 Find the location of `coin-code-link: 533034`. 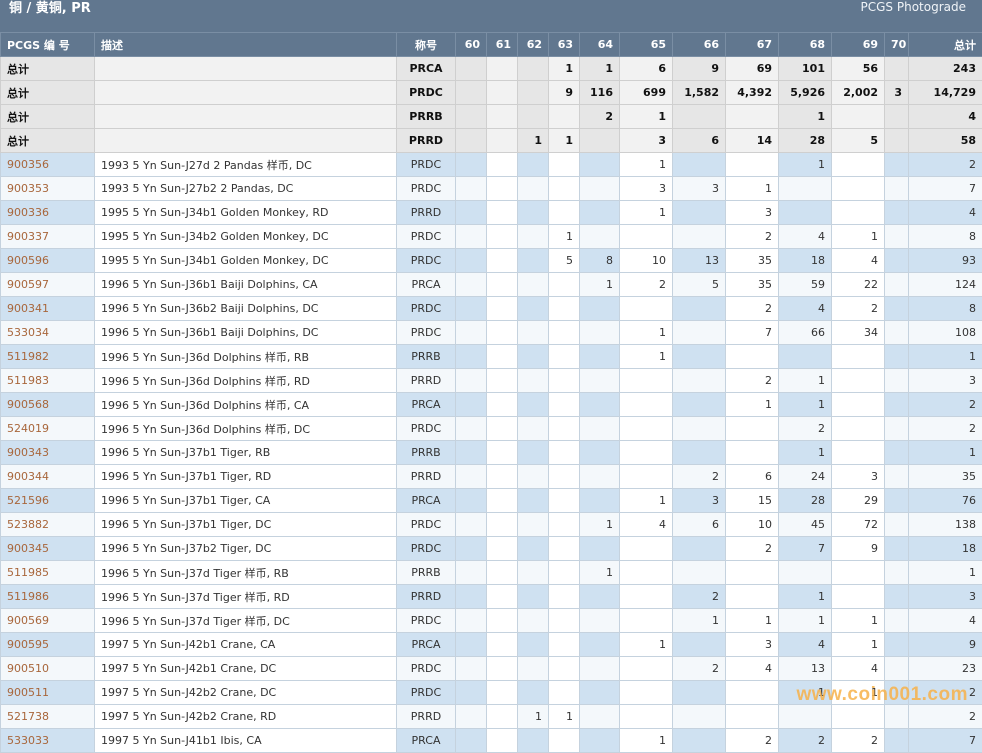

coin-code-link: 533034 is located at coordinates (28, 332).